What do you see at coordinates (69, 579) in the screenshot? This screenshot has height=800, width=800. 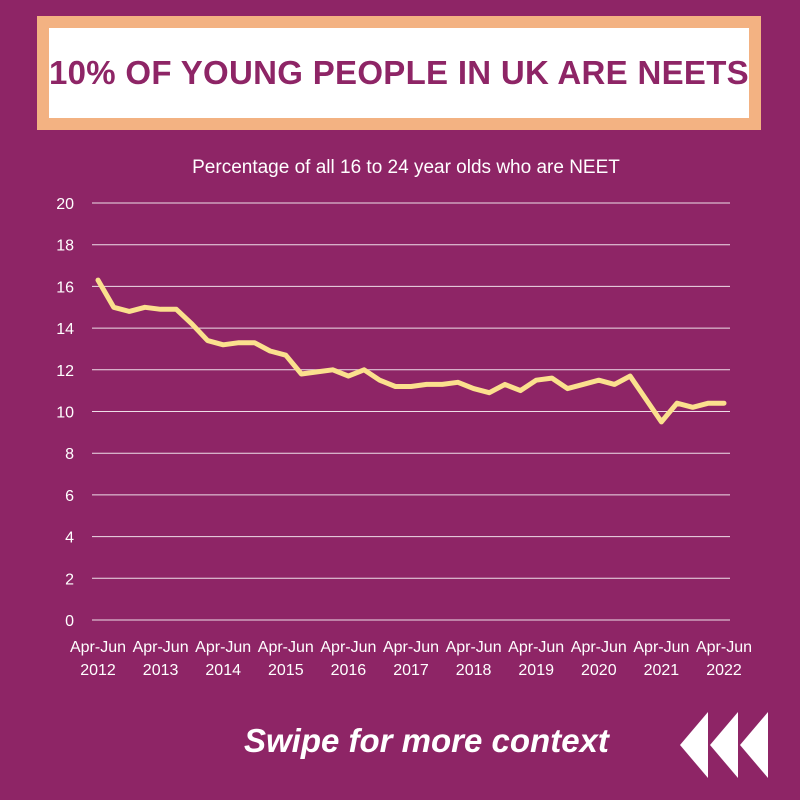 I see `y-tick-label: 2` at bounding box center [69, 579].